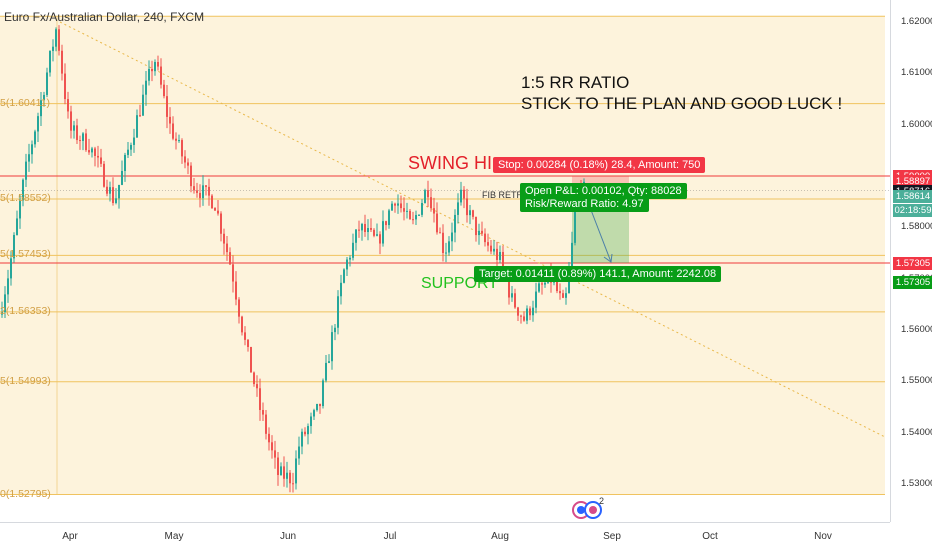 The height and width of the screenshot is (551, 932). What do you see at coordinates (601, 236) in the screenshot?
I see `arrow-shaft` at bounding box center [601, 236].